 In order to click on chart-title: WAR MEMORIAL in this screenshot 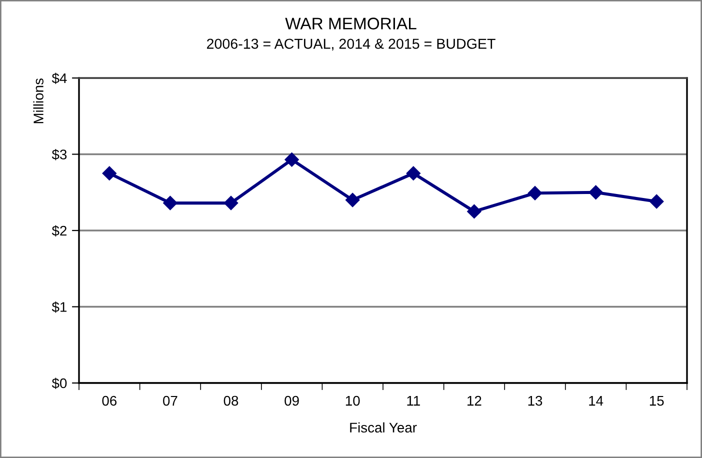, I will do `click(350, 24)`.